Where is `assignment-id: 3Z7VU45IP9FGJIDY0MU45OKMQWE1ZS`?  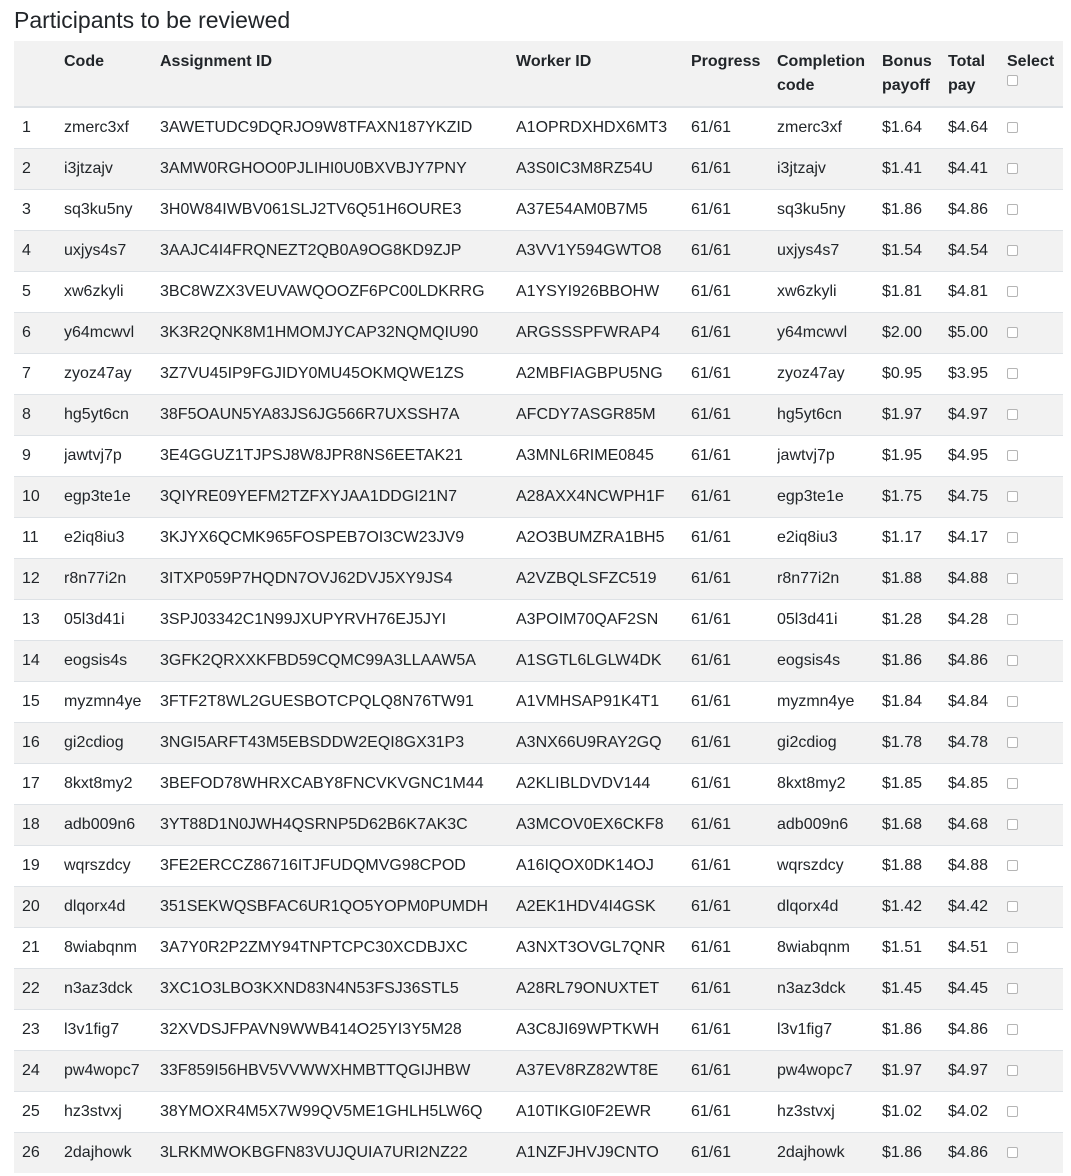
assignment-id: 3Z7VU45IP9FGJIDY0MU45OKMQWE1ZS is located at coordinates (338, 373).